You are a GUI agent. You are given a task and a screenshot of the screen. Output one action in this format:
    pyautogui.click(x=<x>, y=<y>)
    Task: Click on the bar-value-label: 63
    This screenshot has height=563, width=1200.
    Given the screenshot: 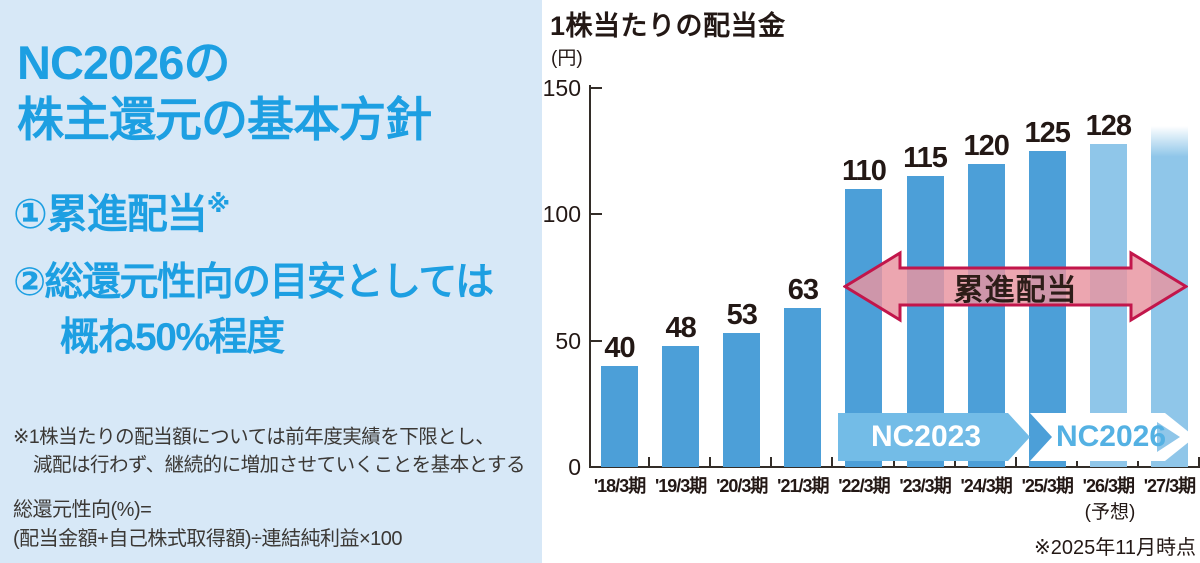 What is the action you would take?
    pyautogui.click(x=803, y=289)
    